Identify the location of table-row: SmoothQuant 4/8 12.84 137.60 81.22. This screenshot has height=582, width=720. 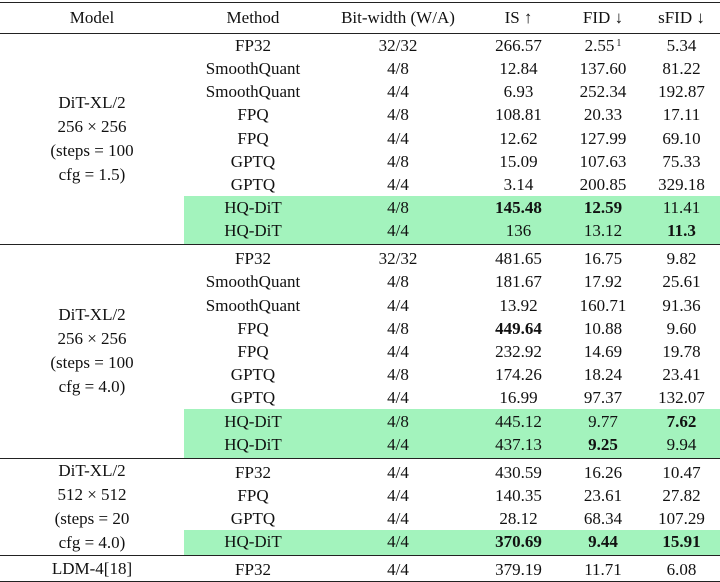
(360, 68).